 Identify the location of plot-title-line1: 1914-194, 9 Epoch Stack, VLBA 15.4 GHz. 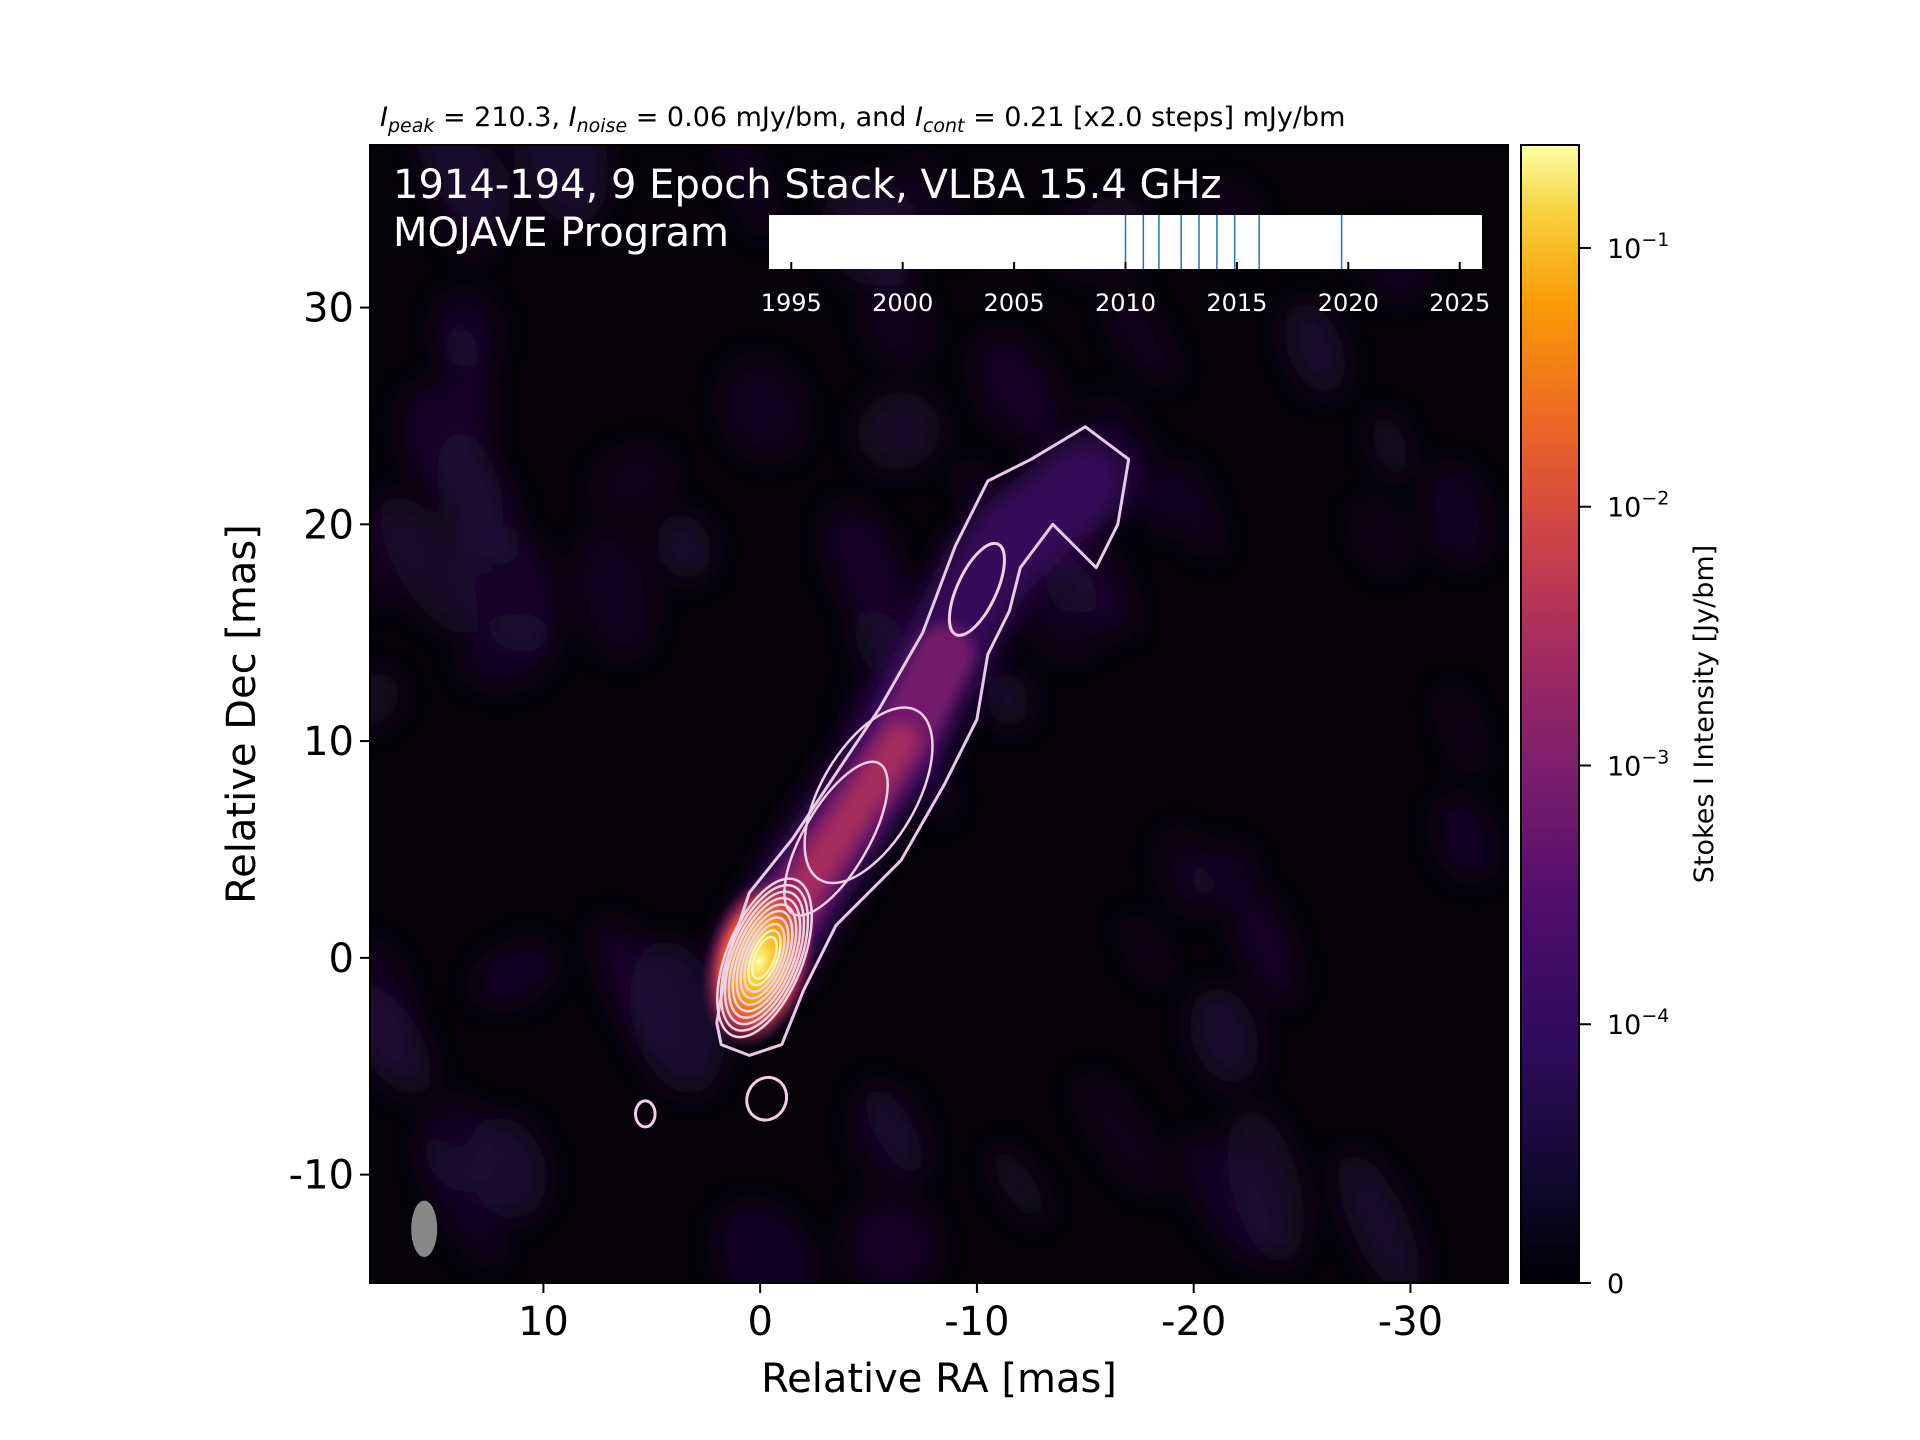
(807, 185).